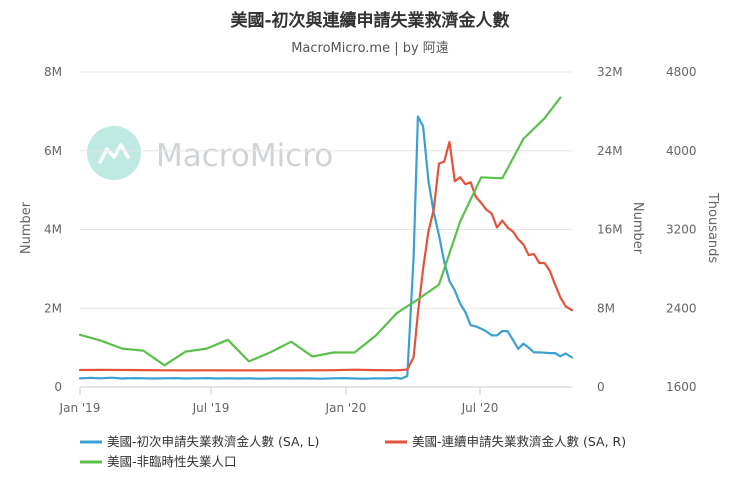 This screenshot has width=740, height=497. I want to click on far-right-tick-label: 2400, so click(681, 308).